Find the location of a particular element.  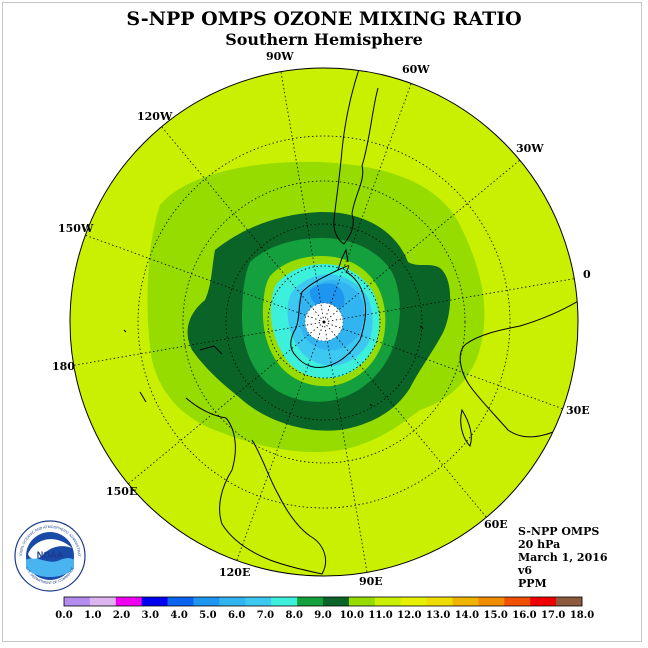

coast-islands is located at coordinates (273, 366).